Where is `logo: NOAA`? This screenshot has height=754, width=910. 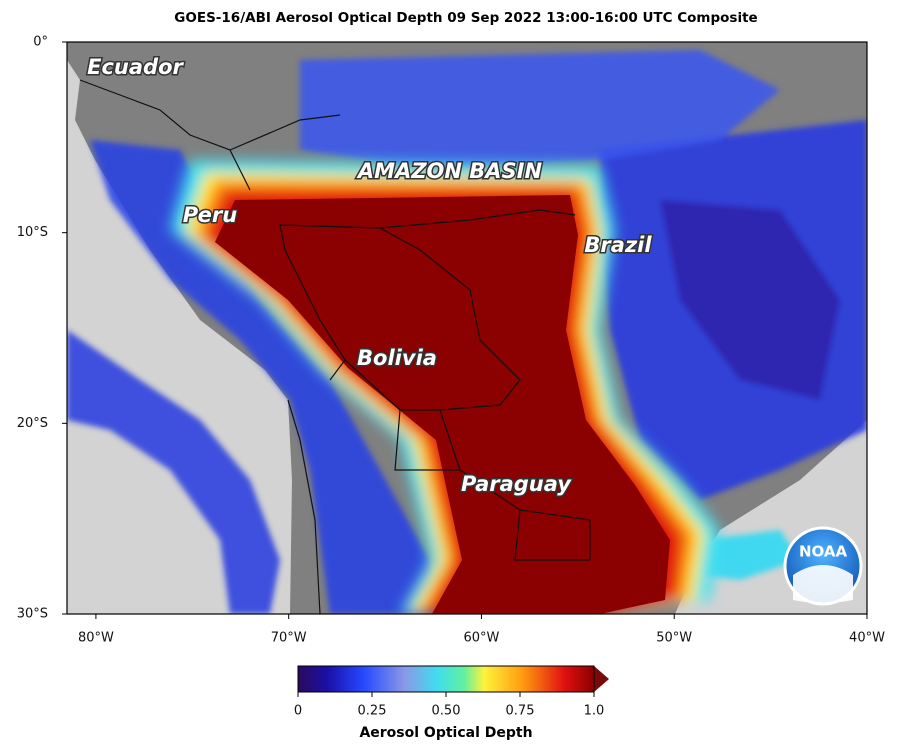
logo: NOAA is located at coordinates (823, 566).